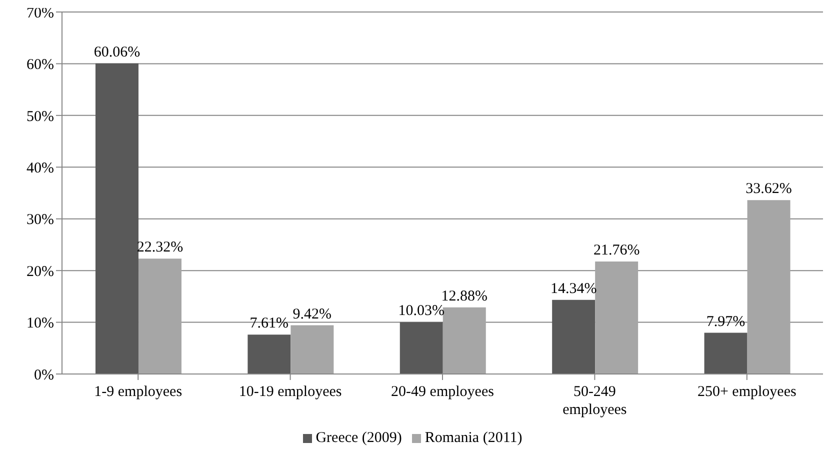 Image resolution: width=835 pixels, height=459 pixels. Describe the element at coordinates (40, 65) in the screenshot. I see `y-tick-label: 60%` at that location.